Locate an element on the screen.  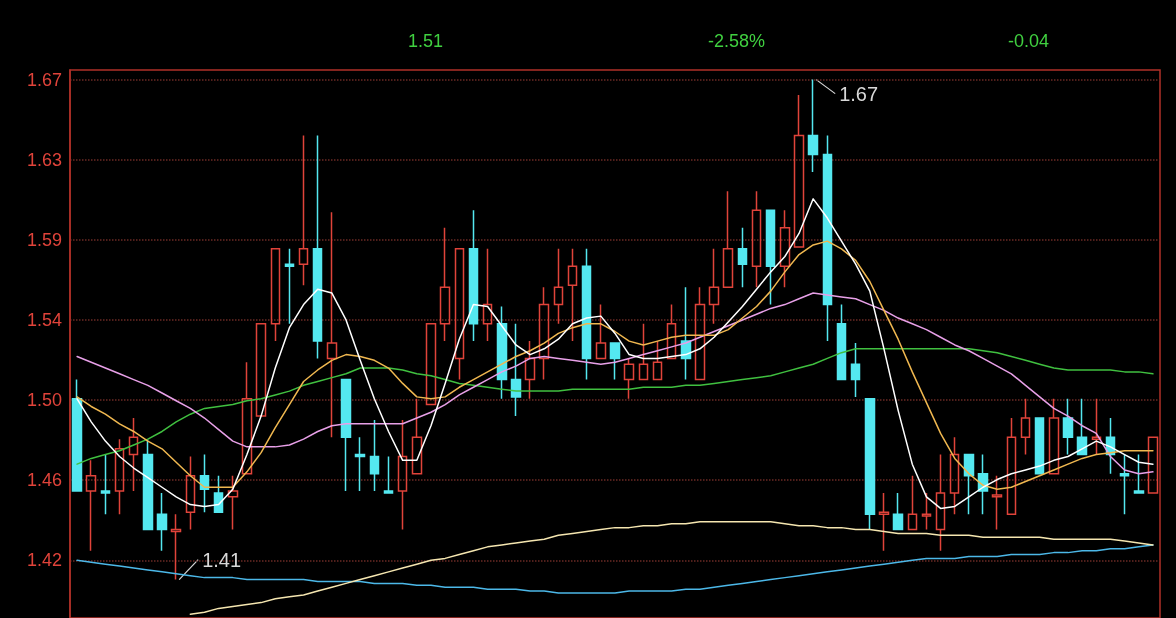
annotation: 1.41 is located at coordinates (222, 559).